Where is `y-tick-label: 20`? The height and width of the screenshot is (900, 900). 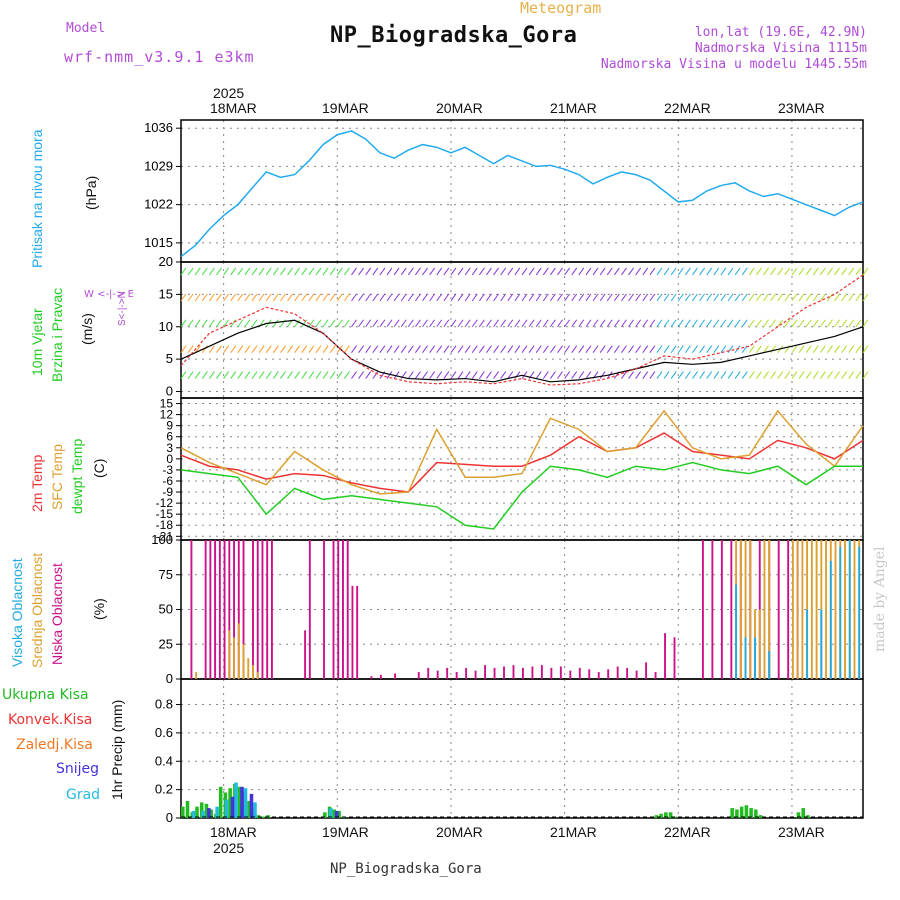
y-tick-label: 20 is located at coordinates (166, 261).